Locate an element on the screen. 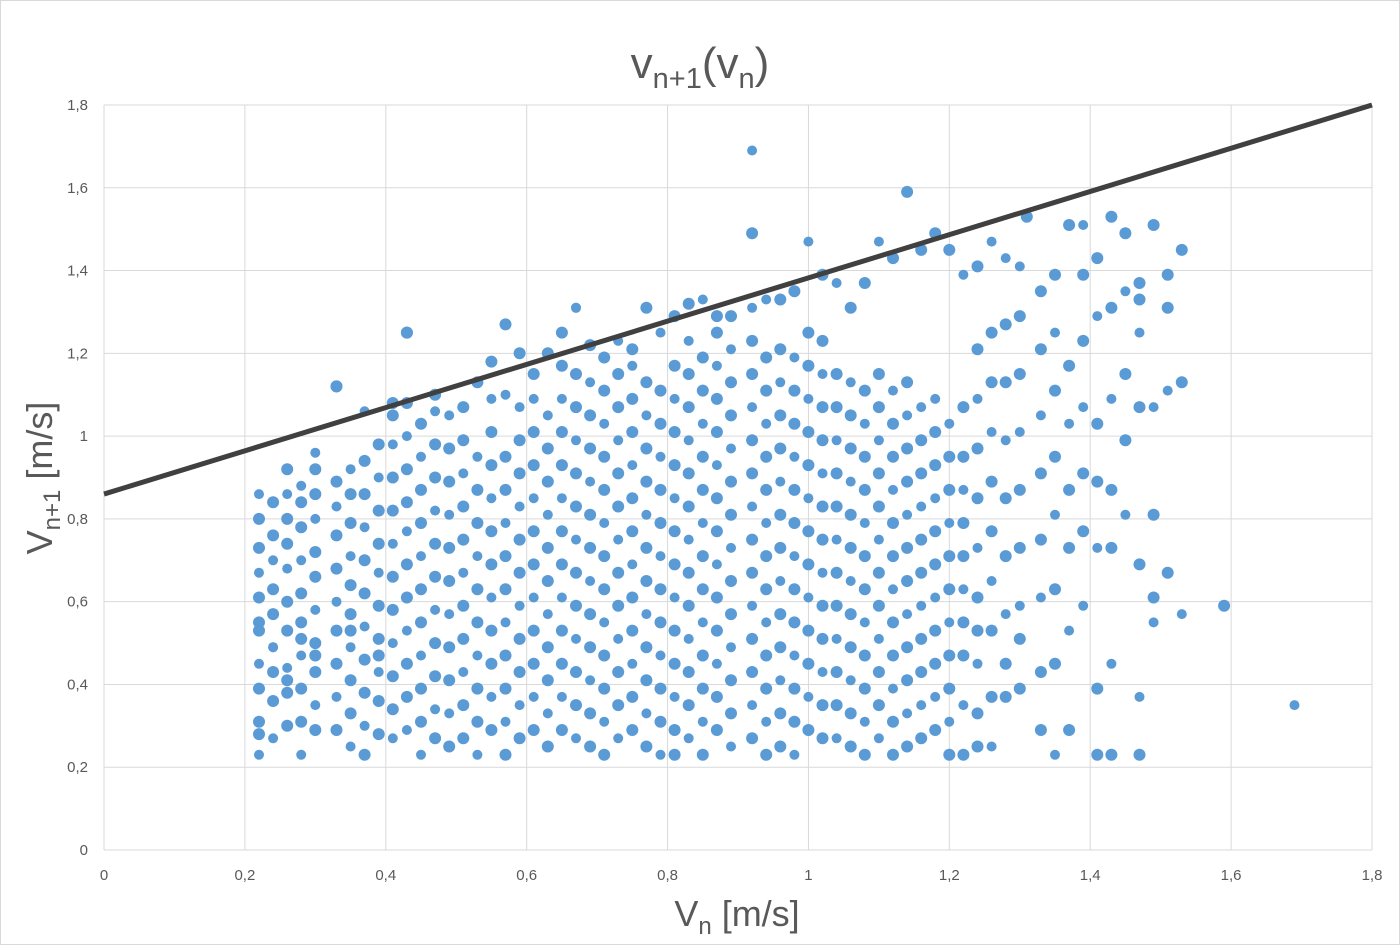  y-axis-title: Vn+1 [m/s] is located at coordinates (42, 478).